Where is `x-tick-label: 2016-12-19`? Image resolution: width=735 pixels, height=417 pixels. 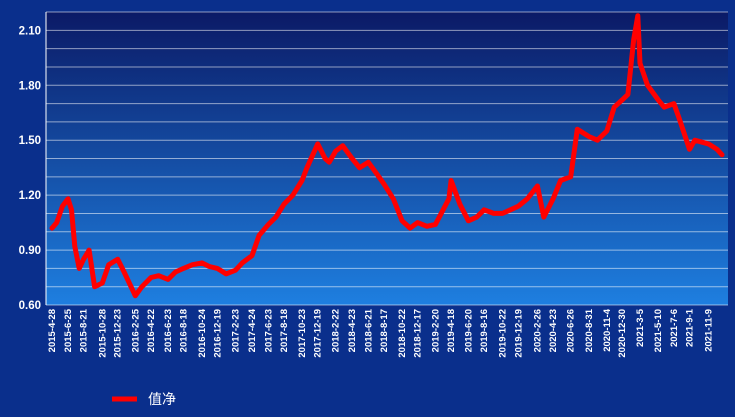 x-tick-label: 2016-12-19 is located at coordinates (217, 333).